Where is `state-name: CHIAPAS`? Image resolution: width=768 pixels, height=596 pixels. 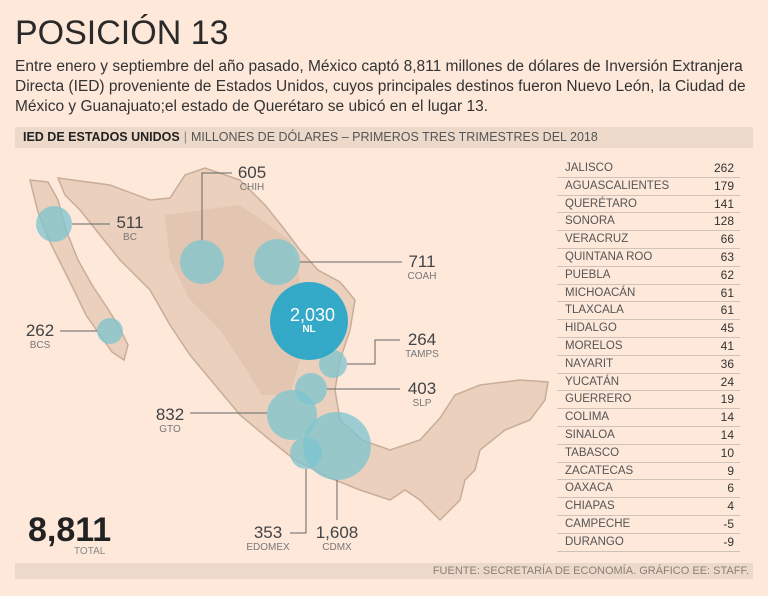 state-name: CHIAPAS is located at coordinates (590, 506).